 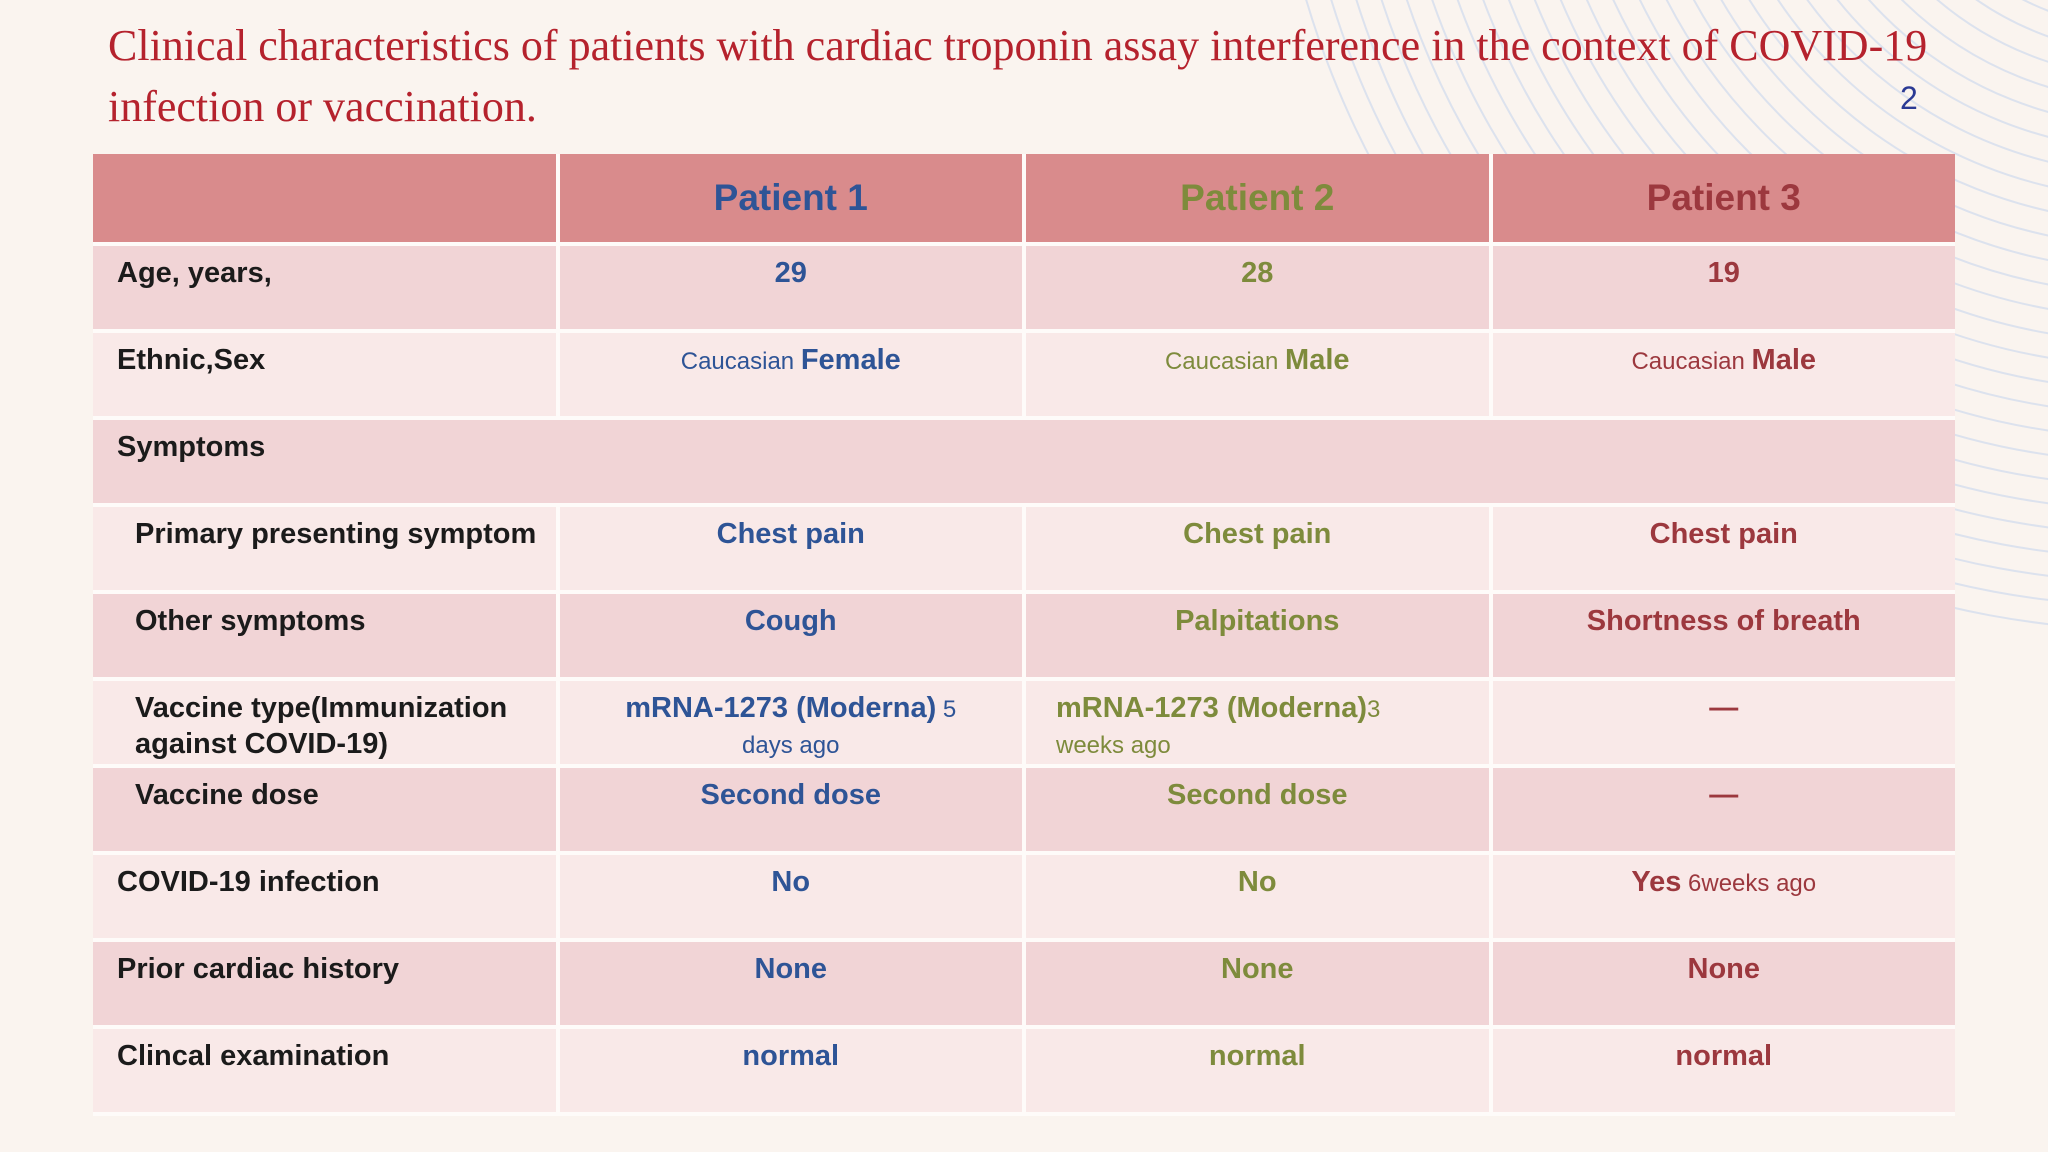 What do you see at coordinates (850, 360) in the screenshot?
I see `cell-text: Female` at bounding box center [850, 360].